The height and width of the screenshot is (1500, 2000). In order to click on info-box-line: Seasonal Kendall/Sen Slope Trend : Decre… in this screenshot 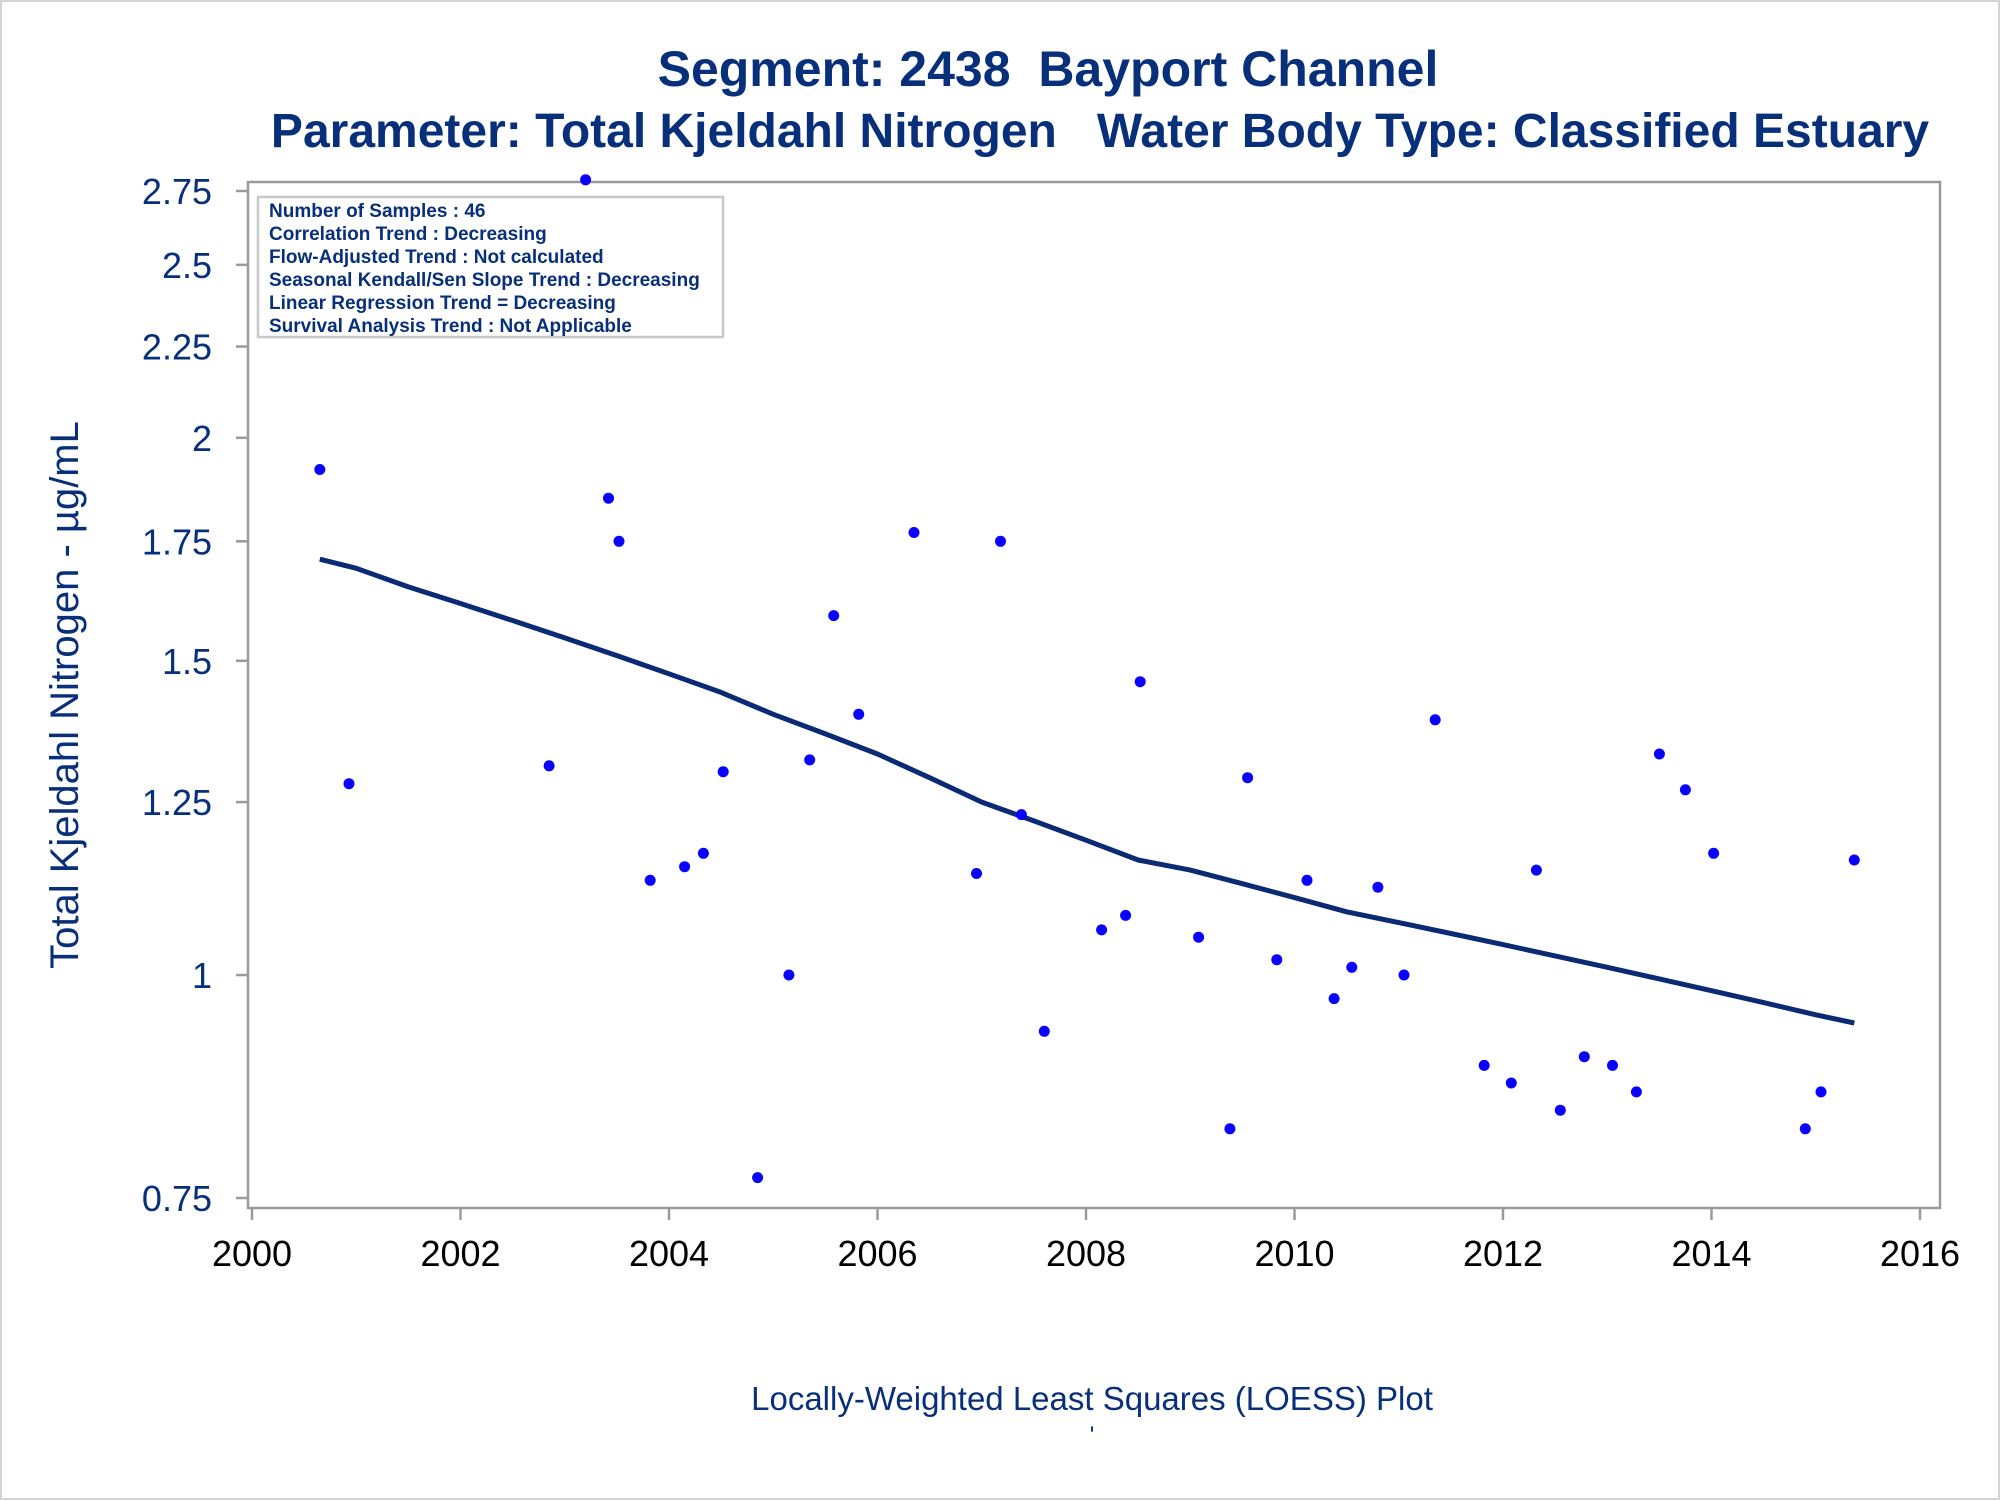, I will do `click(484, 280)`.